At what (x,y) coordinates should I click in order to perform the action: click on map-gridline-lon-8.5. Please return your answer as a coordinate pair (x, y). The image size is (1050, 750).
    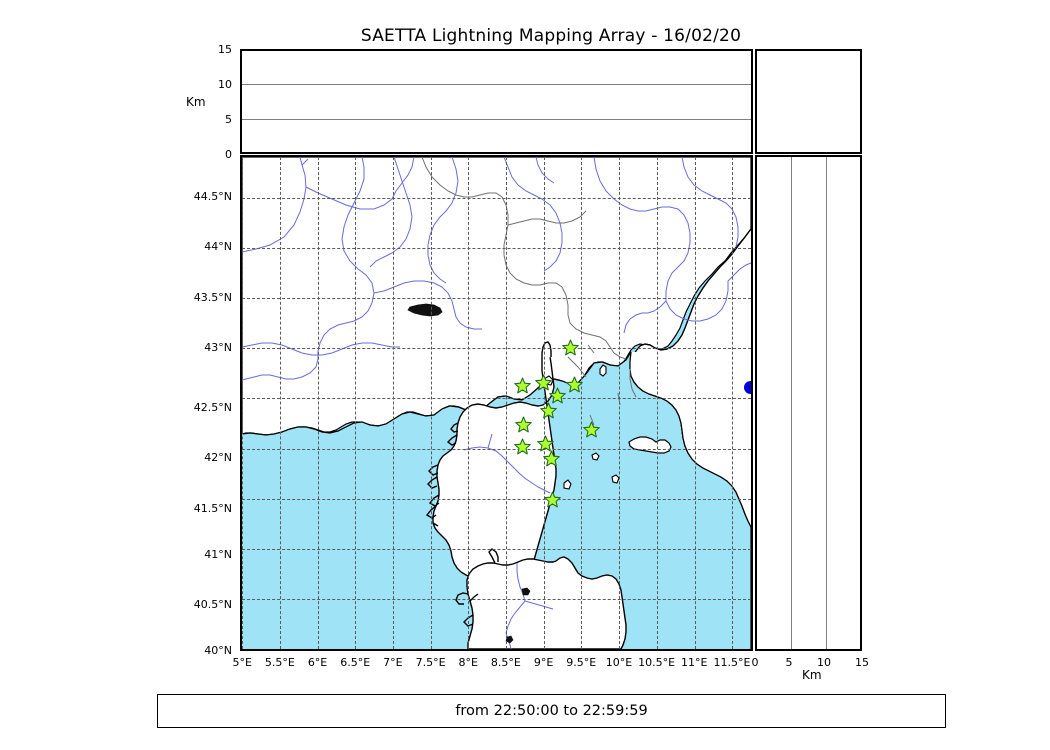
    Looking at the image, I should click on (507, 403).